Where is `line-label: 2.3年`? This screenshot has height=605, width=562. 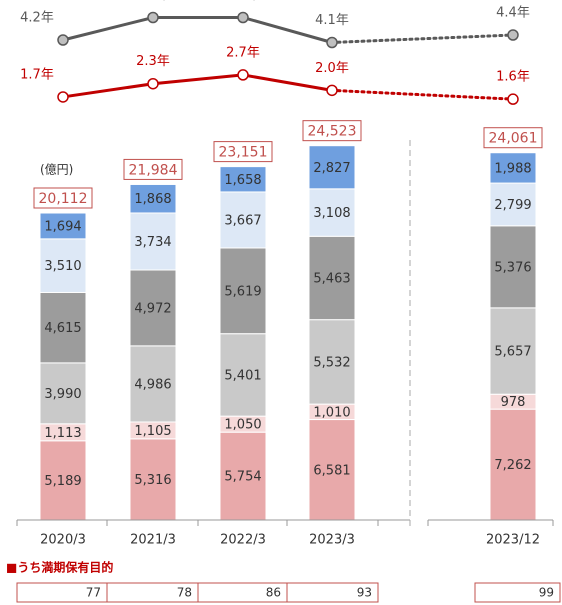 line-label: 2.3年 is located at coordinates (153, 61).